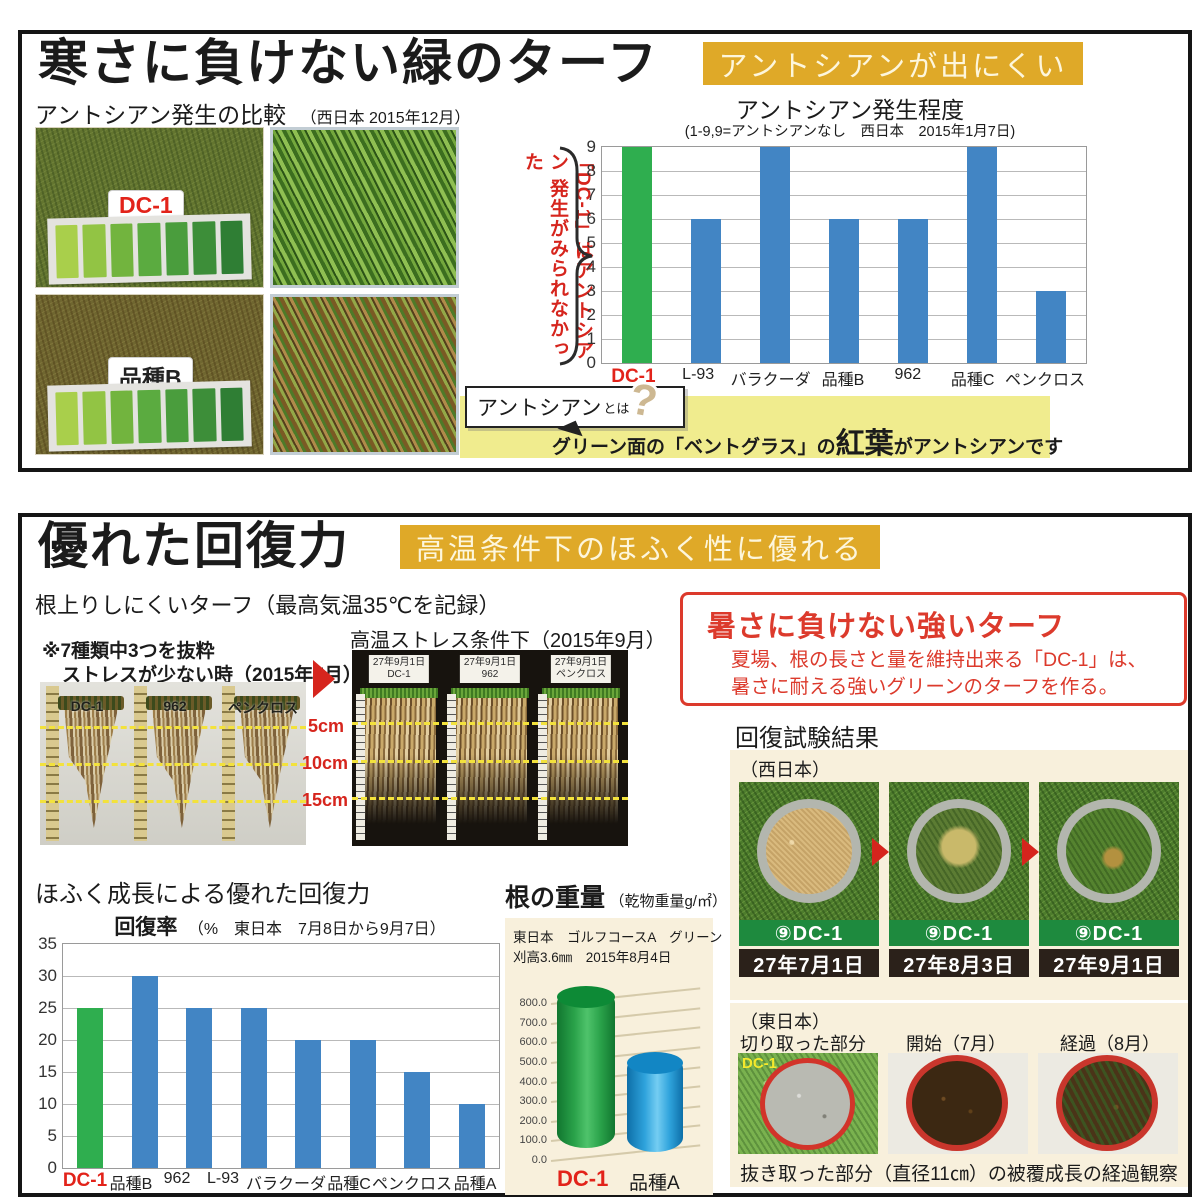  What do you see at coordinates (47, 1071) in the screenshot?
I see `y-tick-label: 15` at bounding box center [47, 1071].